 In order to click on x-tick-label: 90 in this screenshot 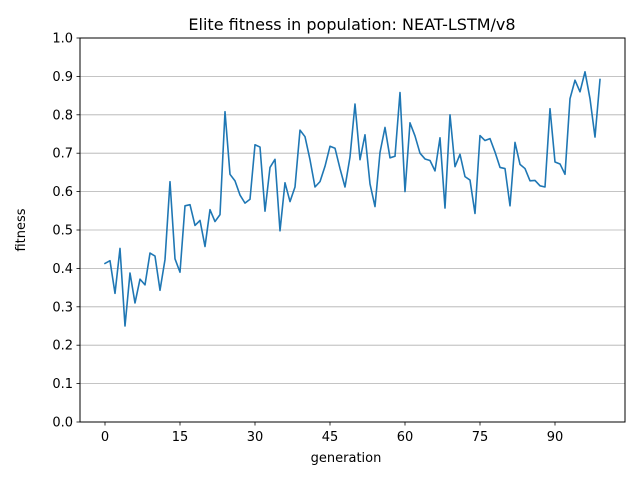, I will do `click(555, 437)`.